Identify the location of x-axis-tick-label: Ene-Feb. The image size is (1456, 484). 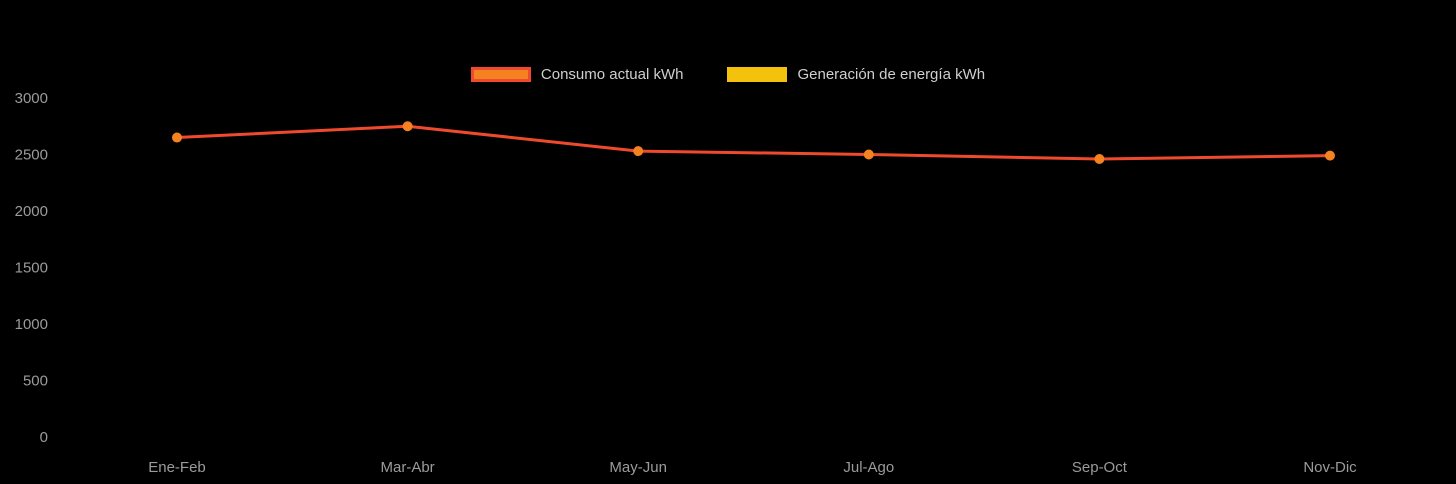
(177, 467).